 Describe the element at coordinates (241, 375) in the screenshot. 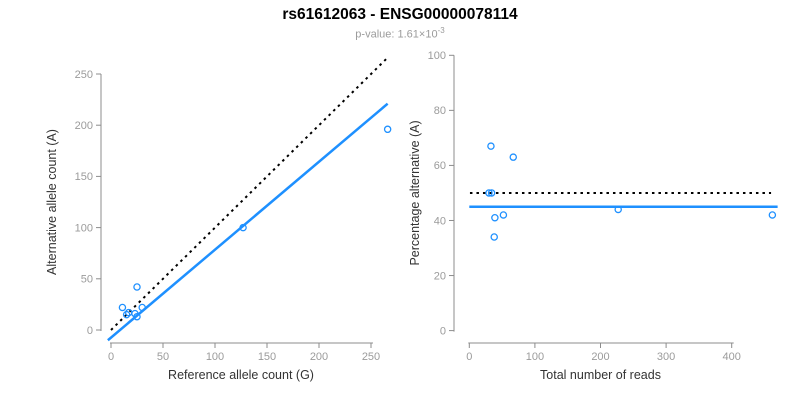

I see `left-x-axis-title: Reference allele count (G)` at that location.